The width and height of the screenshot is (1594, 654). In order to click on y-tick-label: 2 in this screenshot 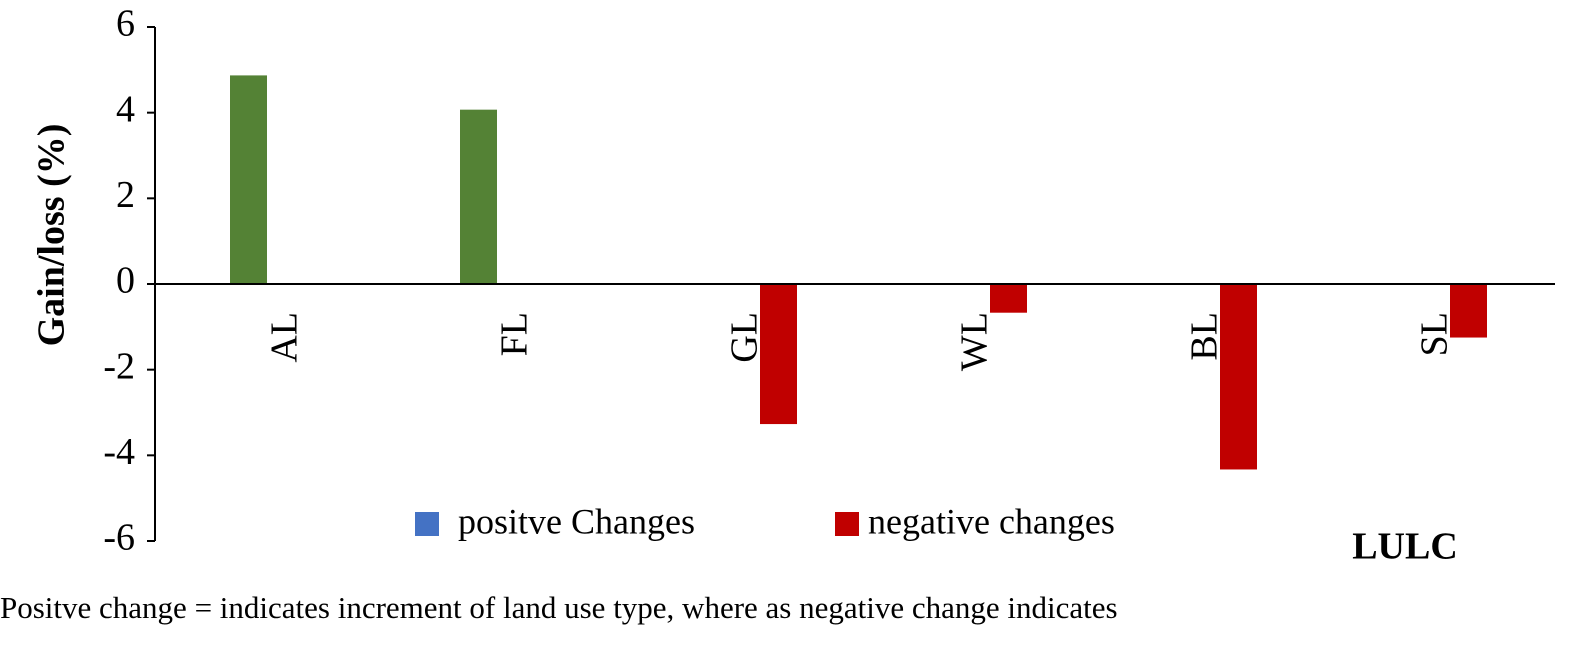, I will do `click(125, 195)`.